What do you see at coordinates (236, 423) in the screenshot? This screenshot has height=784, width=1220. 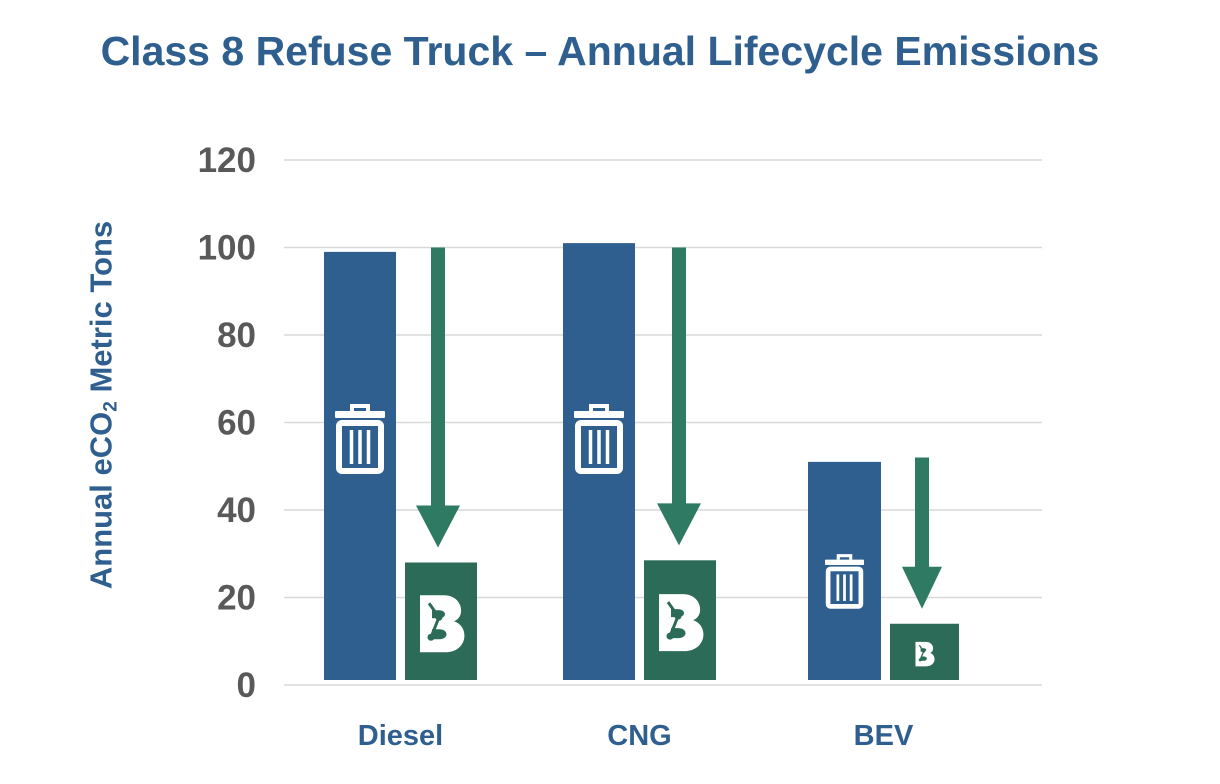 I see `y-tick-label: 60` at bounding box center [236, 423].